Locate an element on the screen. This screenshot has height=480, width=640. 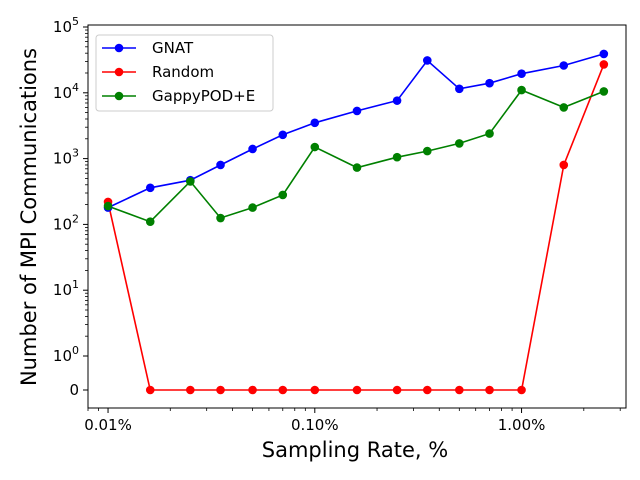
y-tick-exponent: 0 is located at coordinates (75, 350).